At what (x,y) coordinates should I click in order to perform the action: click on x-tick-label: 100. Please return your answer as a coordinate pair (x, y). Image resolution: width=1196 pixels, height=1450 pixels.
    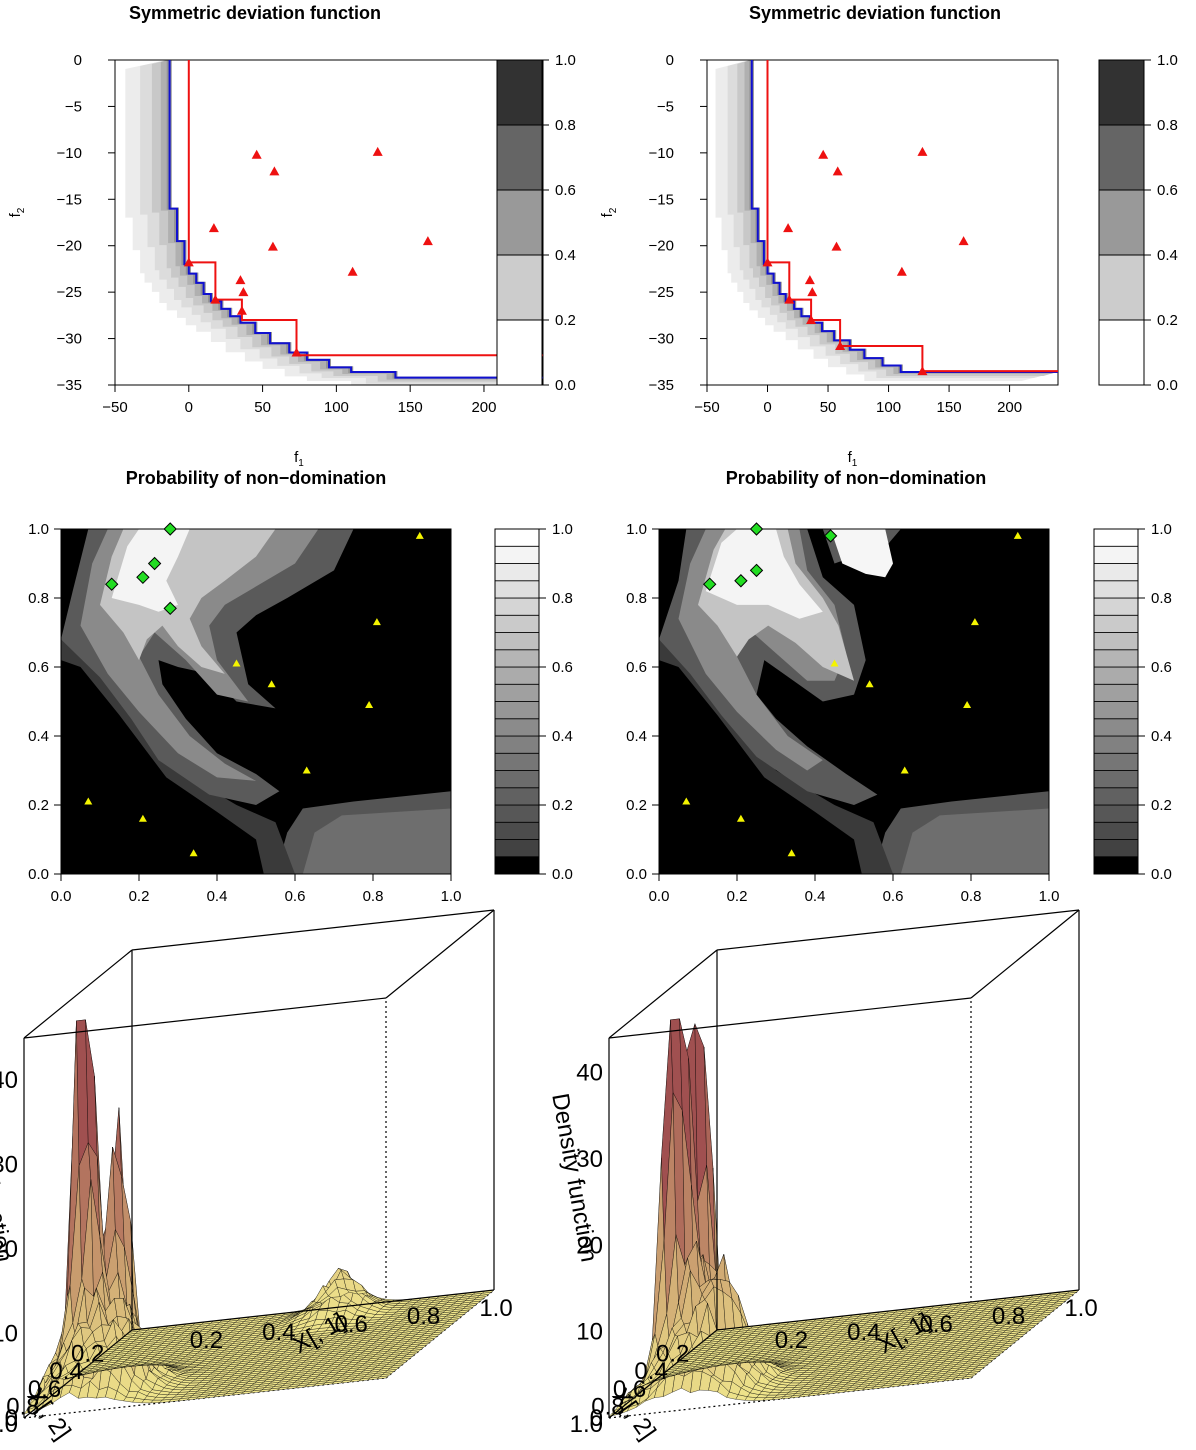
    Looking at the image, I should click on (336, 407).